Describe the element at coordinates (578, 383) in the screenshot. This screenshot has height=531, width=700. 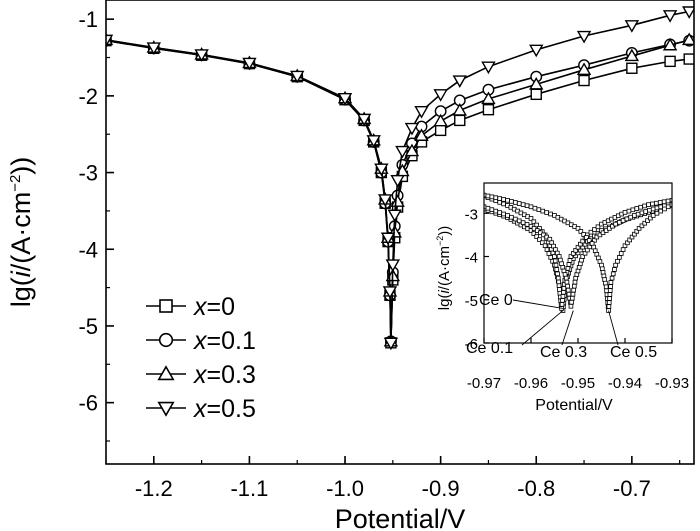
I see `inset-x-tick-label: -0.95` at that location.